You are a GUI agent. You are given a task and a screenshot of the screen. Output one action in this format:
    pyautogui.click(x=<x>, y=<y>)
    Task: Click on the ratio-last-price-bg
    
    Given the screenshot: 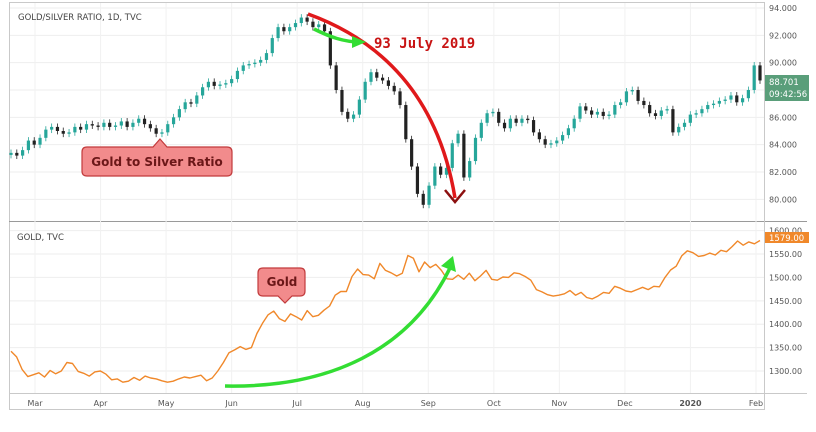 What is the action you would take?
    pyautogui.click(x=787, y=88)
    